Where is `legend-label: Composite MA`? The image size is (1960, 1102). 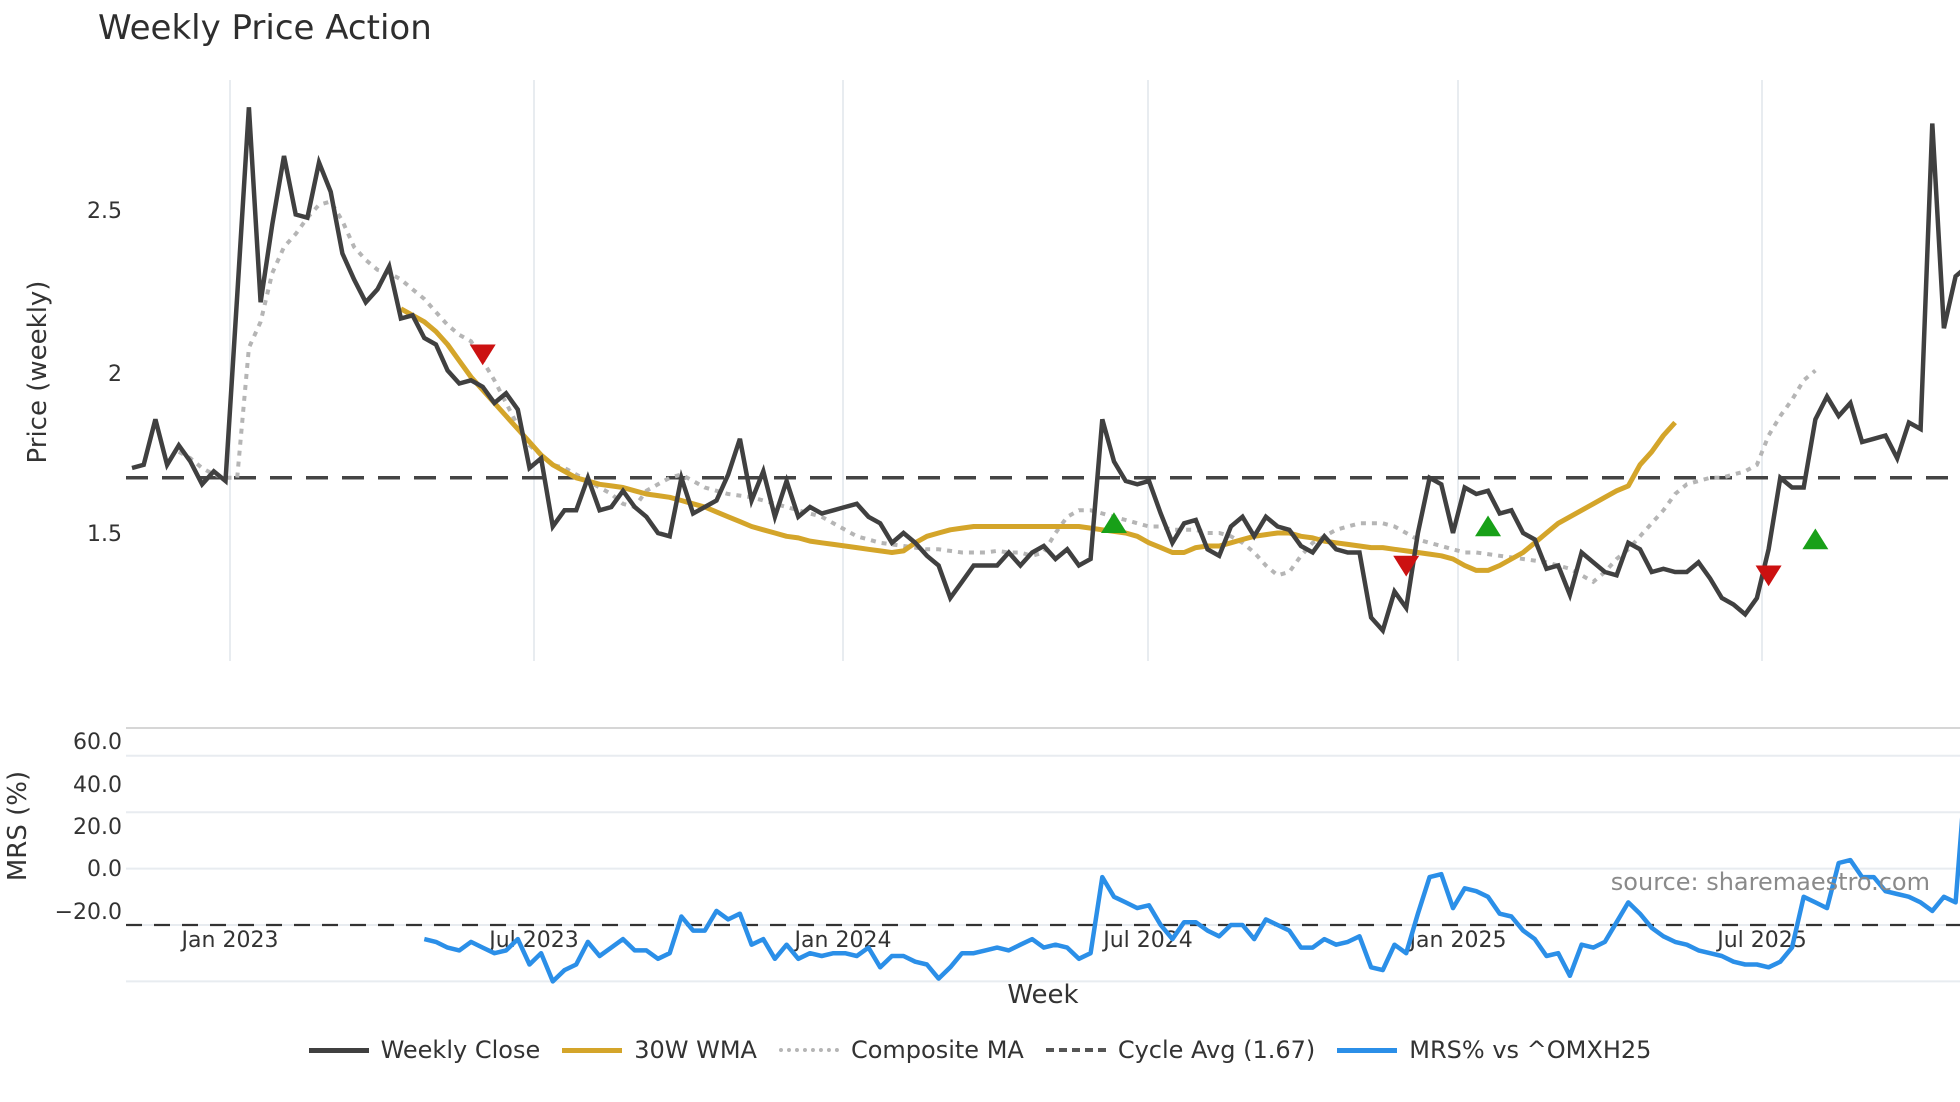 legend-label: Composite MA is located at coordinates (937, 1050).